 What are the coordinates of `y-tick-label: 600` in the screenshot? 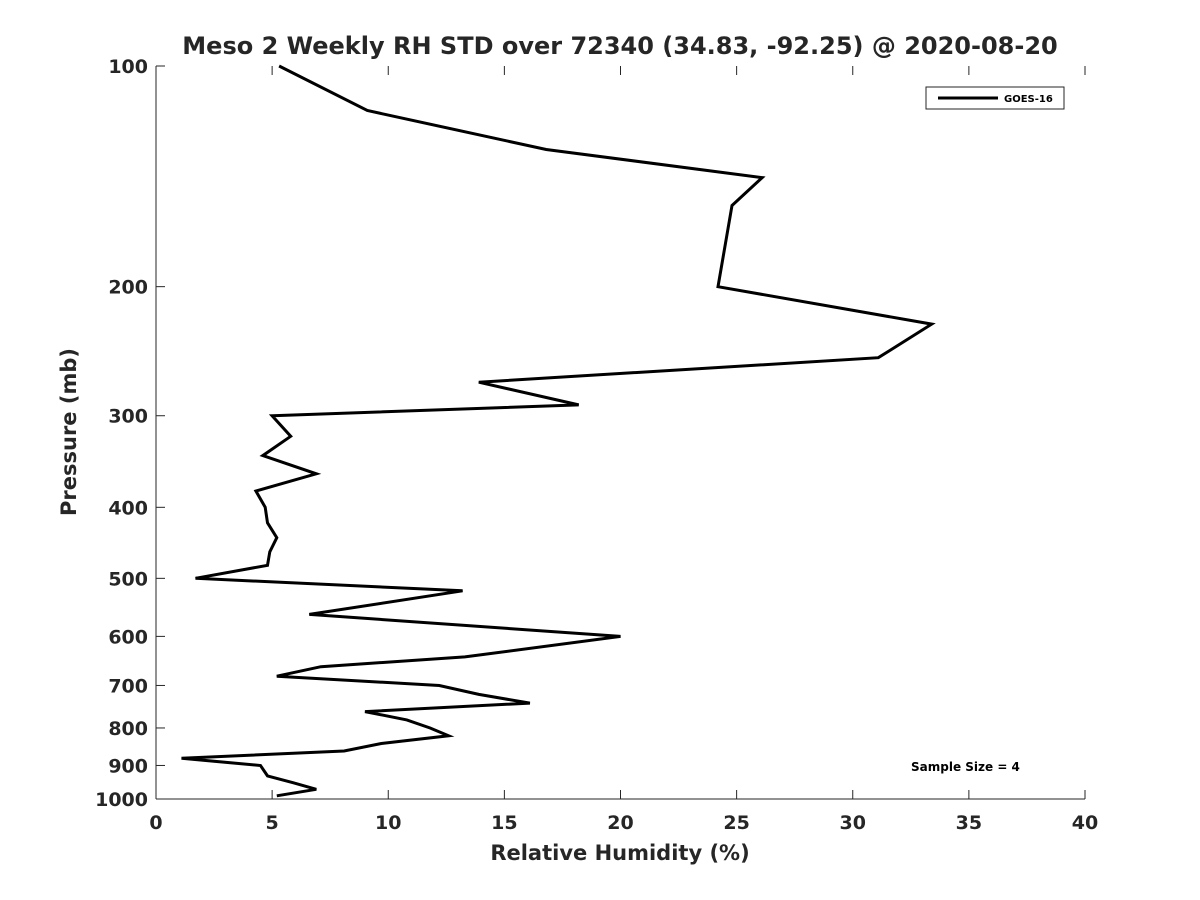 It's located at (128, 637).